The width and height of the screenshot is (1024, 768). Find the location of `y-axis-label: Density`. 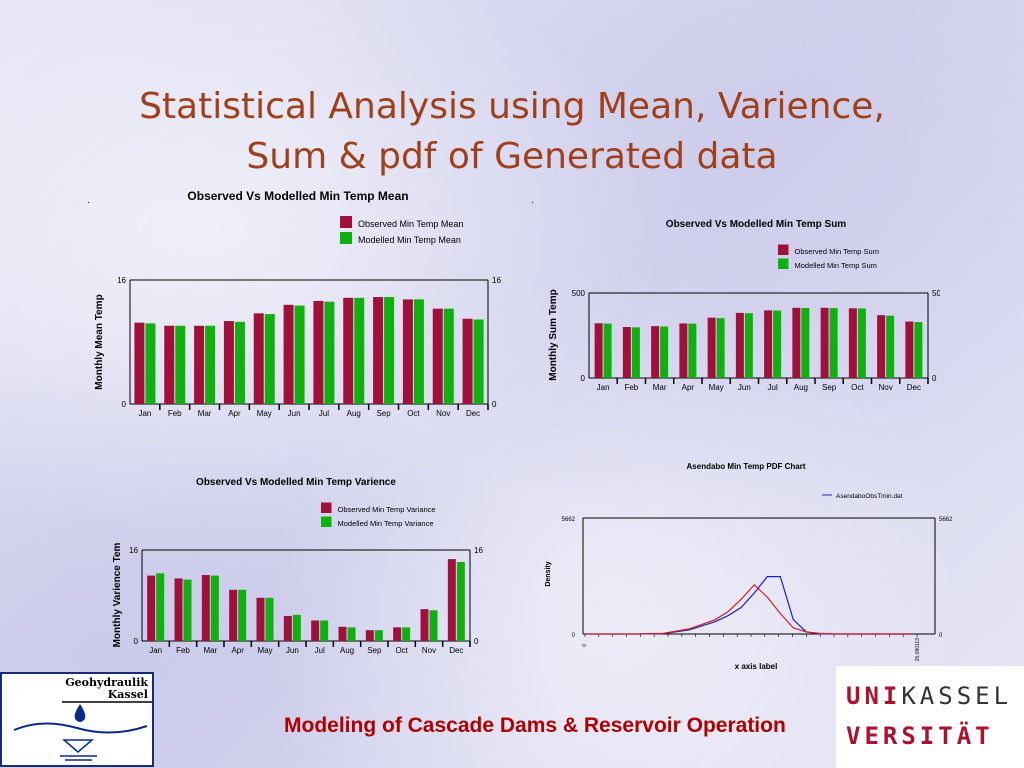

y-axis-label: Density is located at coordinates (548, 573).